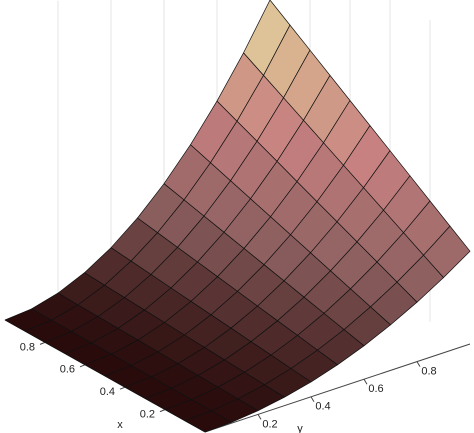 The width and height of the screenshot is (474, 433). Describe the element at coordinates (375, 389) in the screenshot. I see `y-tick-label: 0.6` at that location.